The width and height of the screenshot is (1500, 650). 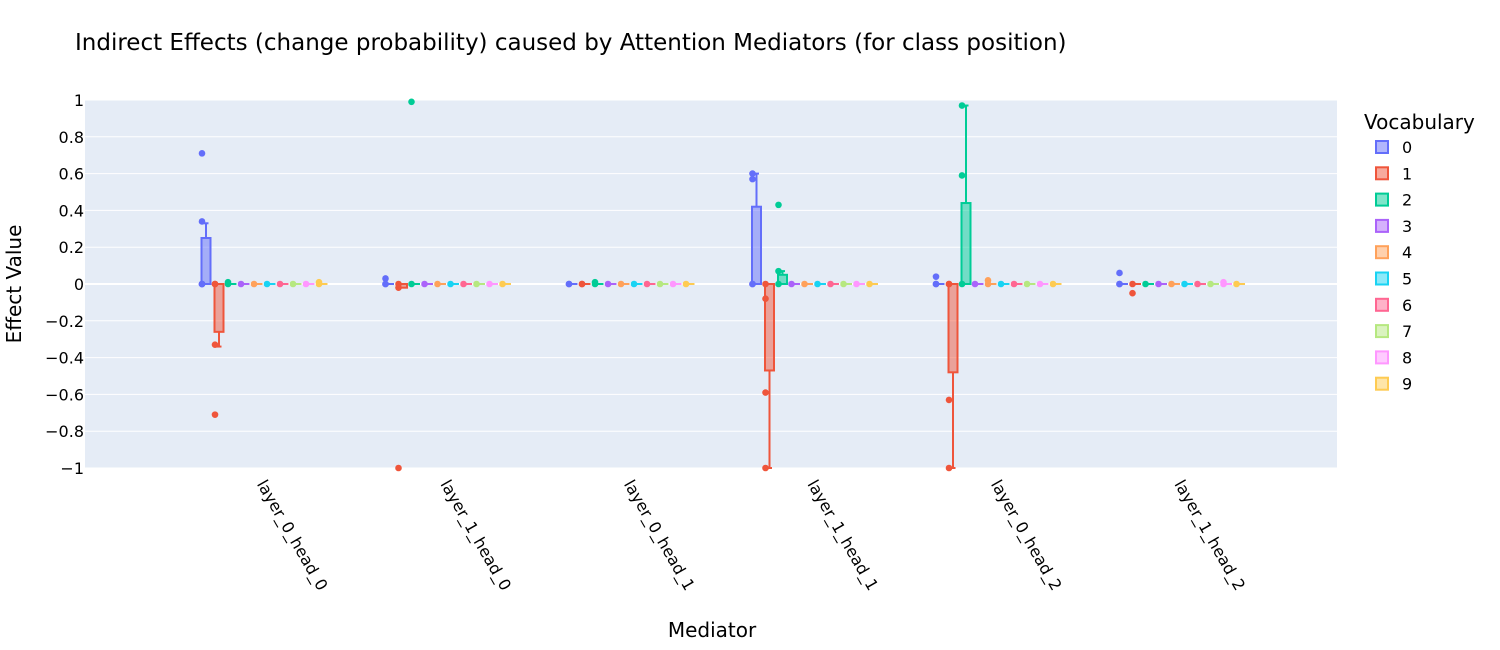 What do you see at coordinates (1407, 357) in the screenshot?
I see `legend-label: 8` at bounding box center [1407, 357].